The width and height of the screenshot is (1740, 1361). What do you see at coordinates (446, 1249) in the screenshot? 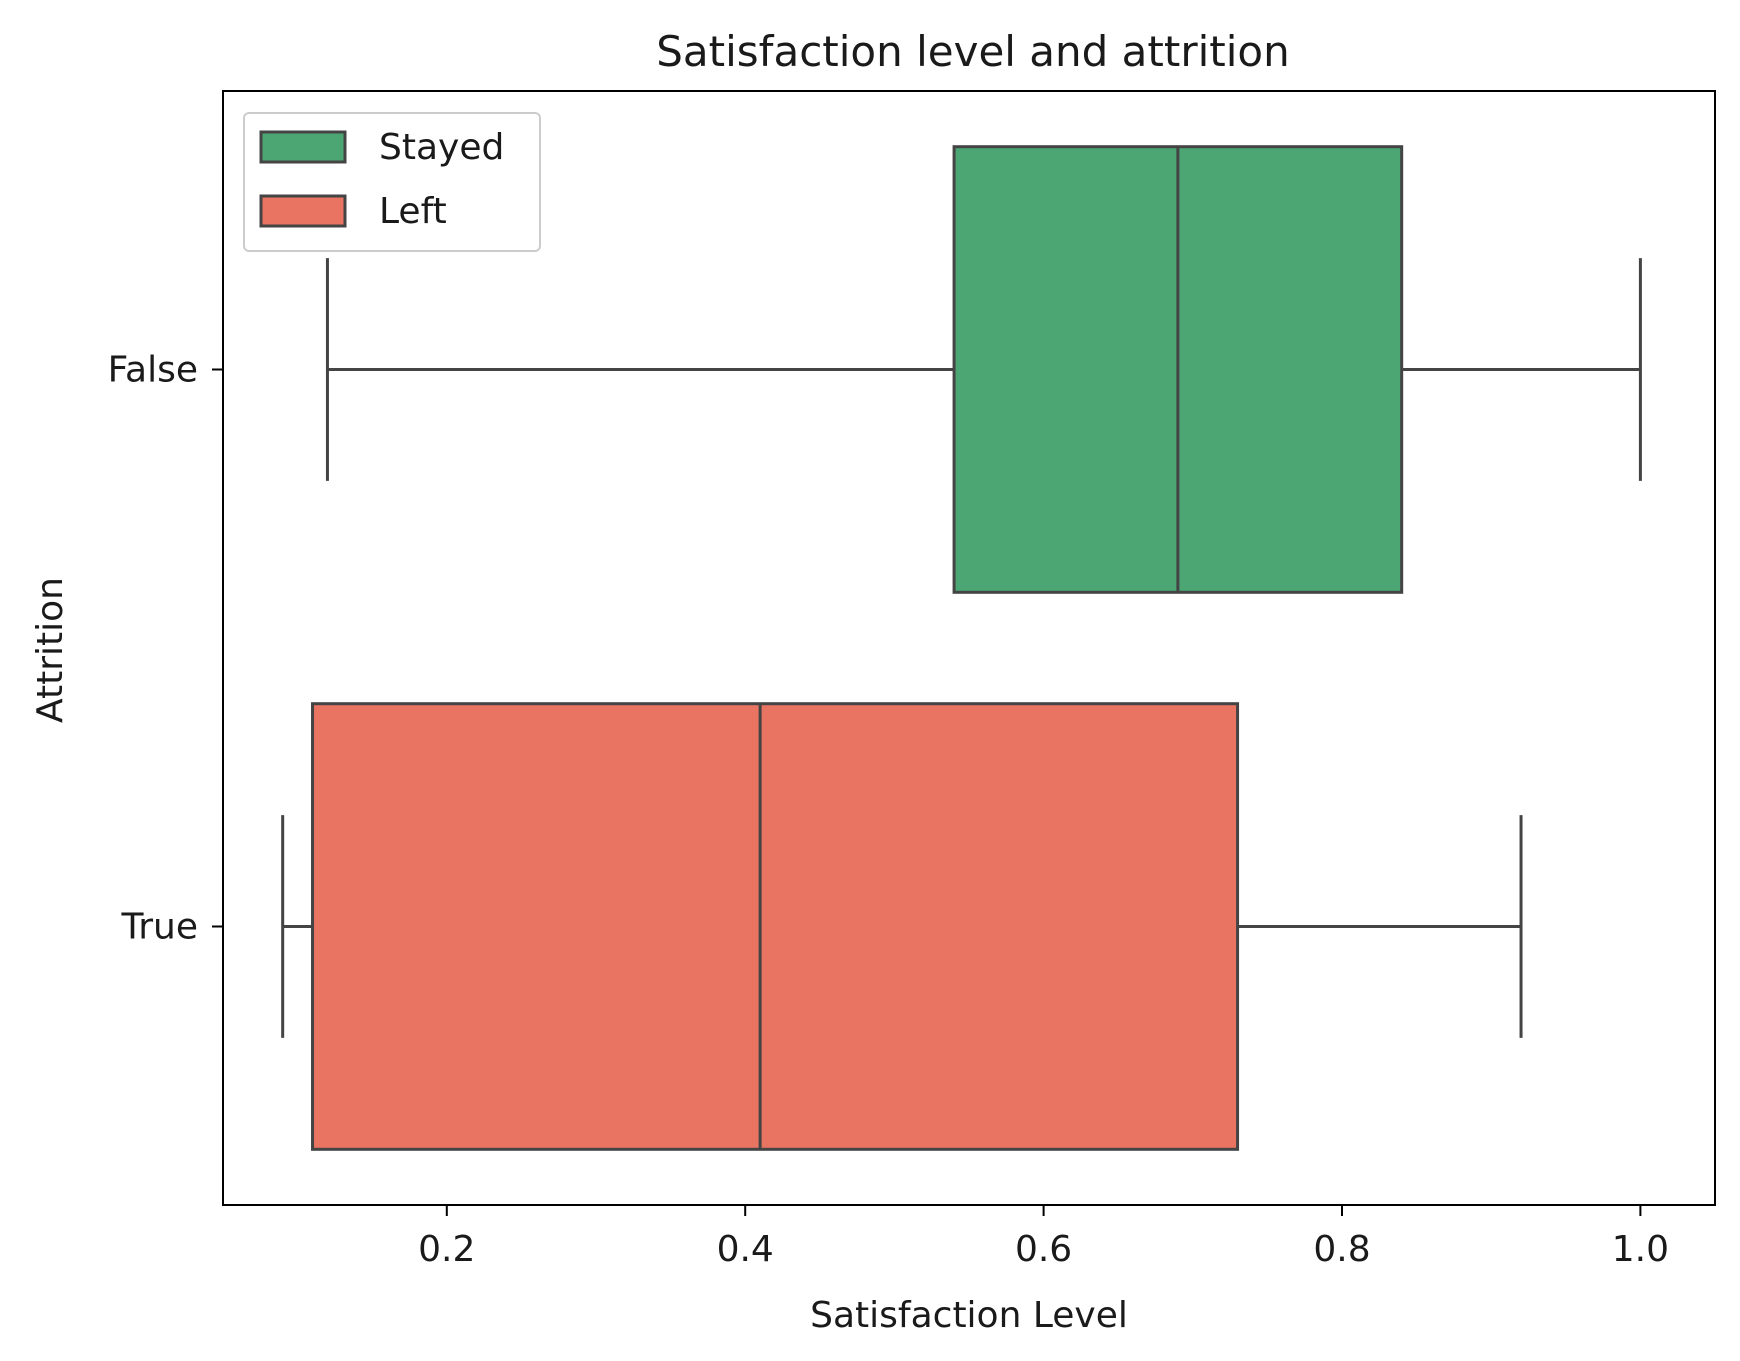
I see `x-tick-label: 0.2` at bounding box center [446, 1249].